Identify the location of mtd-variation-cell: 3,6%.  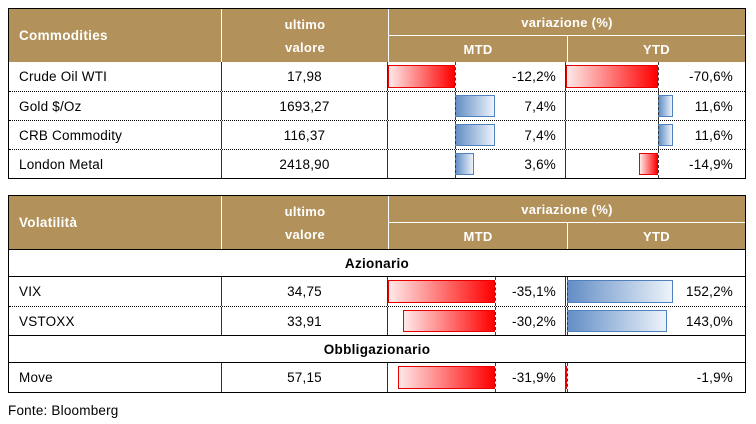
(476, 164).